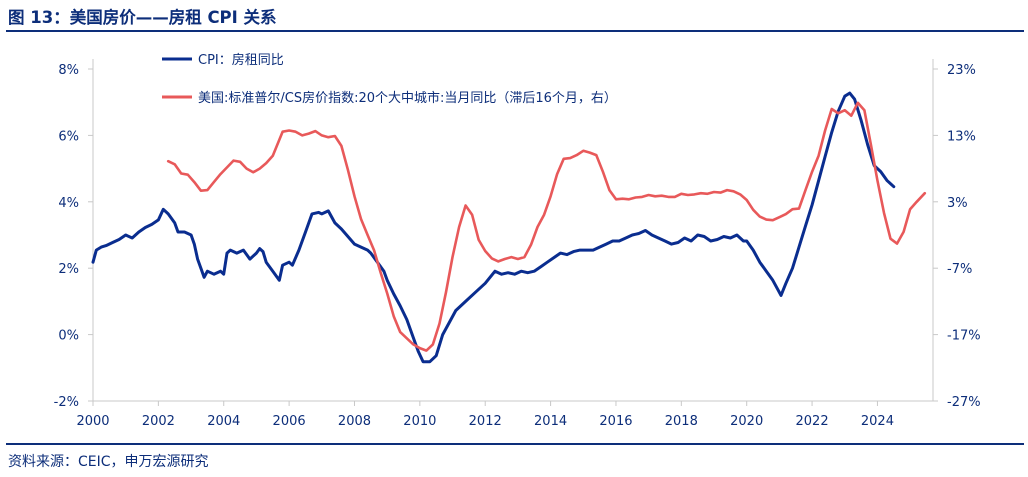 This screenshot has height=477, width=1028. Describe the element at coordinates (108, 462) in the screenshot. I see `source-note: 资料来源：CEIC，申万宏源研究` at that location.